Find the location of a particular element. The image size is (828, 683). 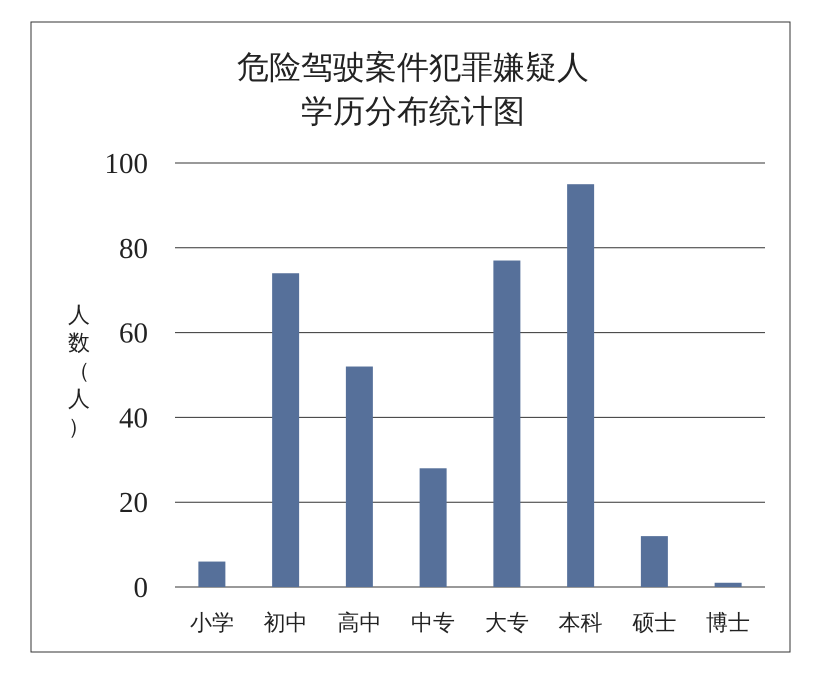

y-tick-label: 40 is located at coordinates (133, 418).